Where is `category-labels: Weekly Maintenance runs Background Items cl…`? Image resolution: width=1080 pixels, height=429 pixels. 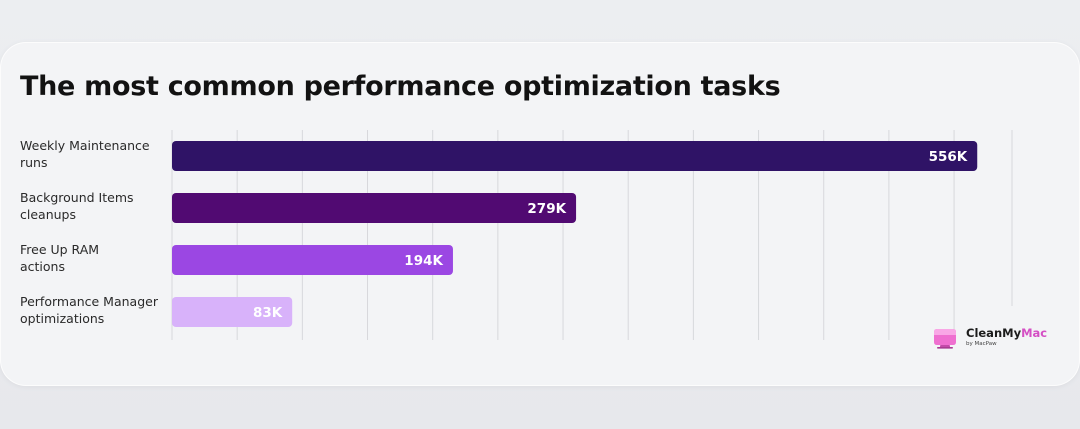 category-labels: Weekly Maintenance runs Background Items cl… is located at coordinates (89, 232).